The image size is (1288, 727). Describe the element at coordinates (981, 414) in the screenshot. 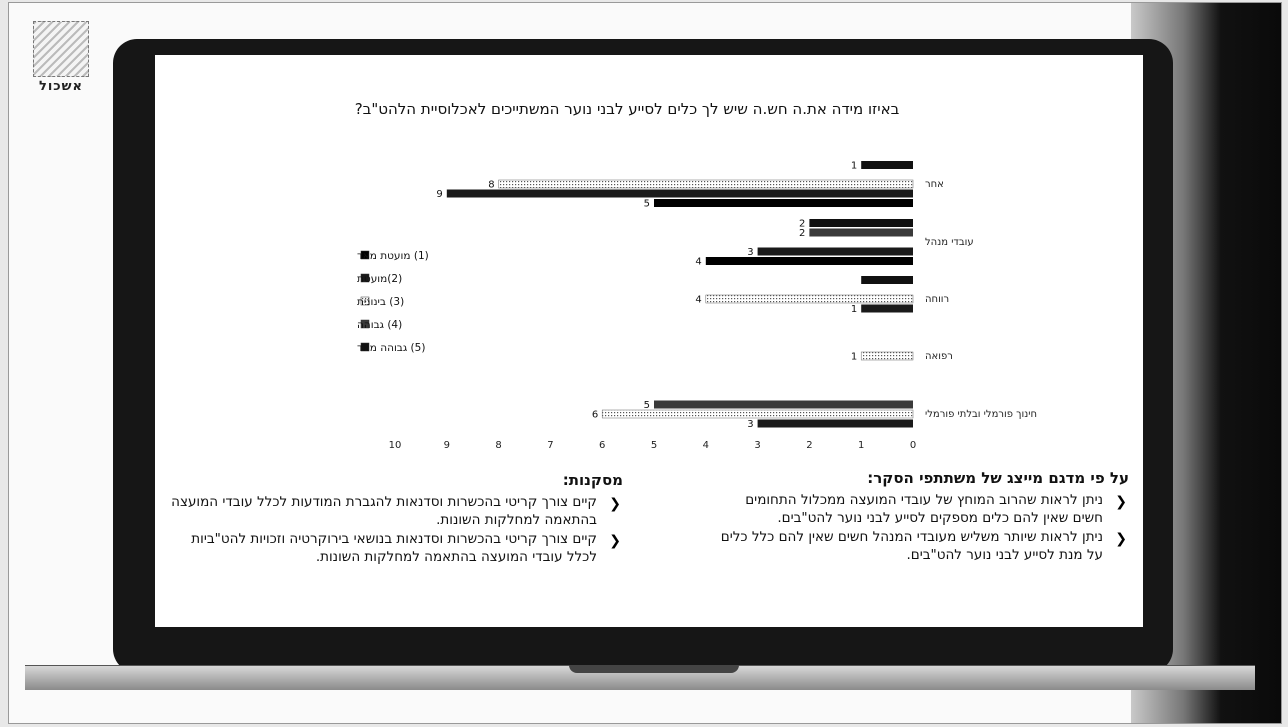

I see `category-label: חינוך פורמלי ובלתי פורמלי` at that location.